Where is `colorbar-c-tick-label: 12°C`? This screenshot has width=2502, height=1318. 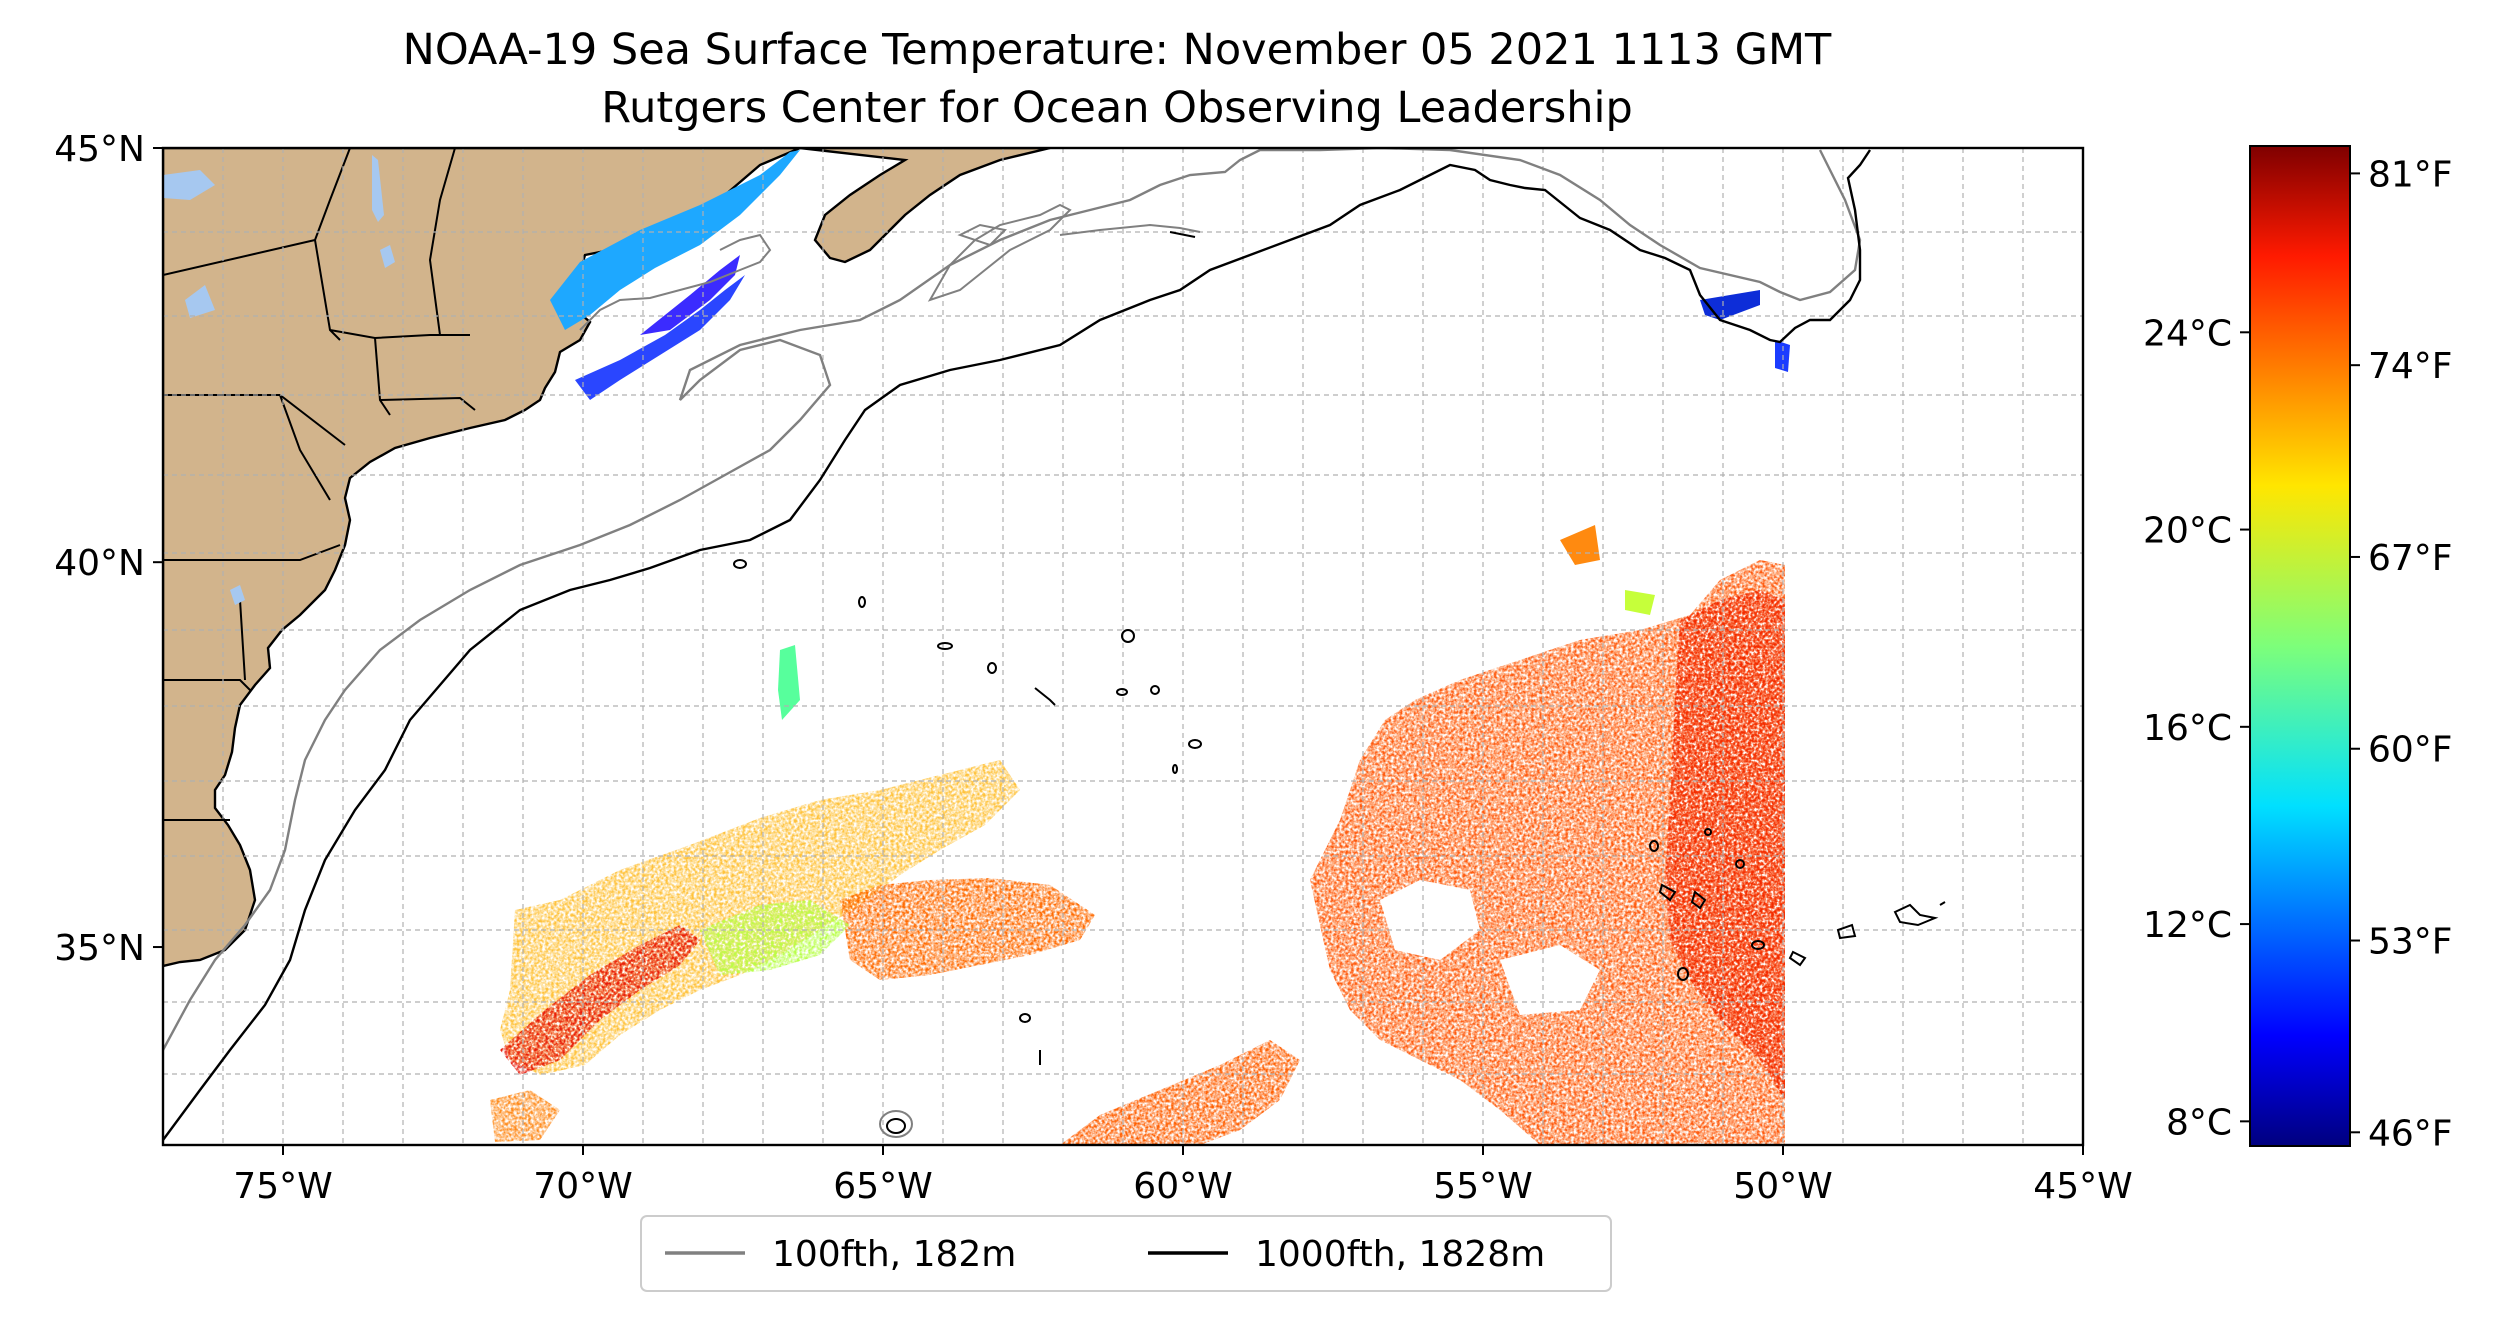
colorbar-c-tick-label: 12°C is located at coordinates (2187, 925).